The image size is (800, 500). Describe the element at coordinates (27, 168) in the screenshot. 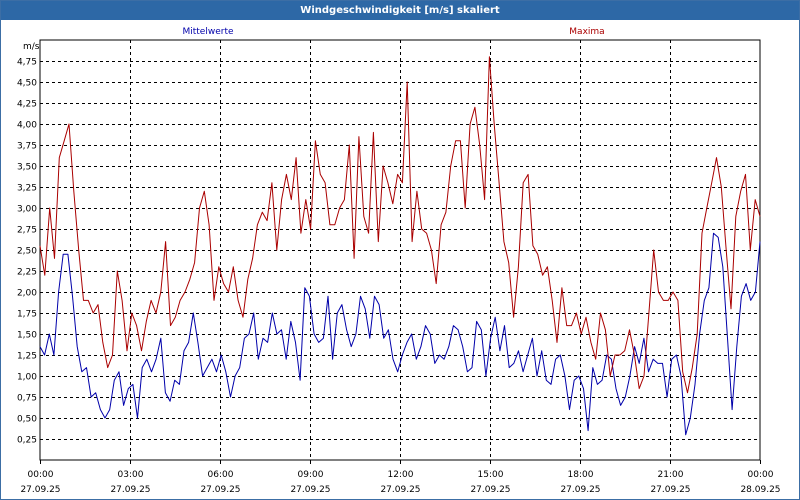

I see `y-tick-label: 3,50` at that location.